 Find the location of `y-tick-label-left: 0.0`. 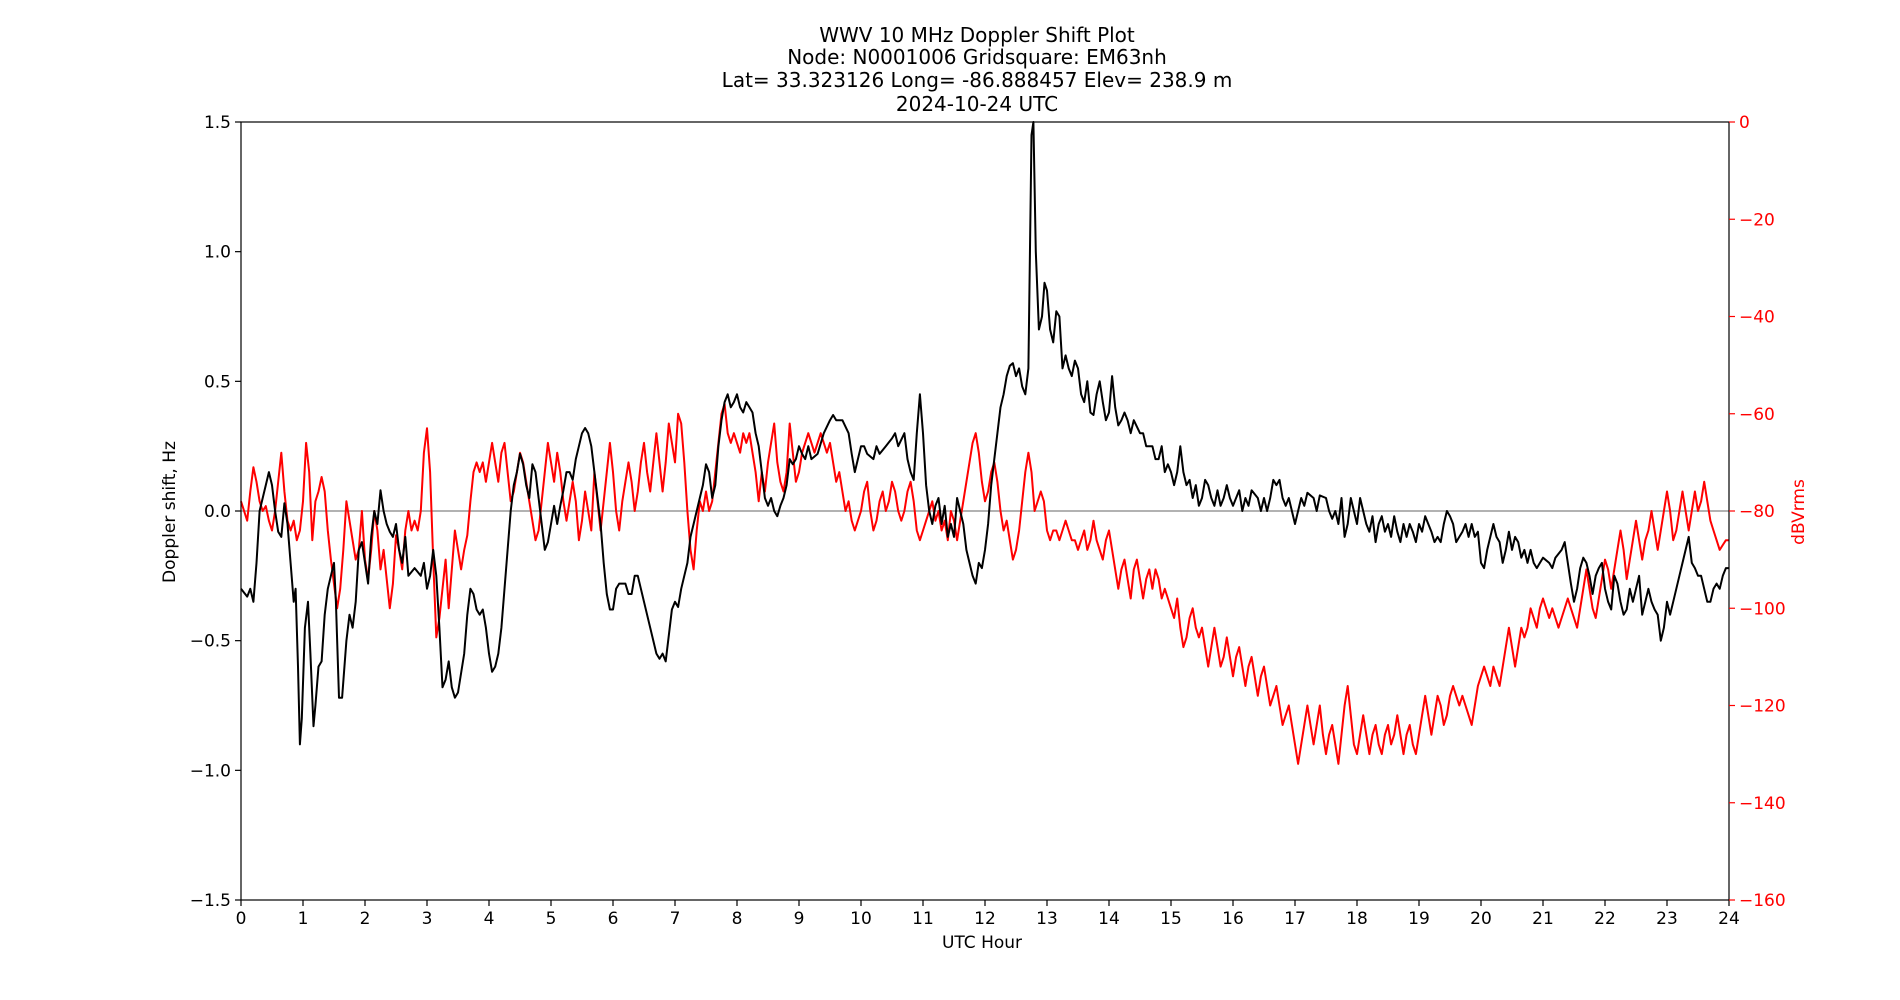

y-tick-label-left: 0.0 is located at coordinates (217, 512).